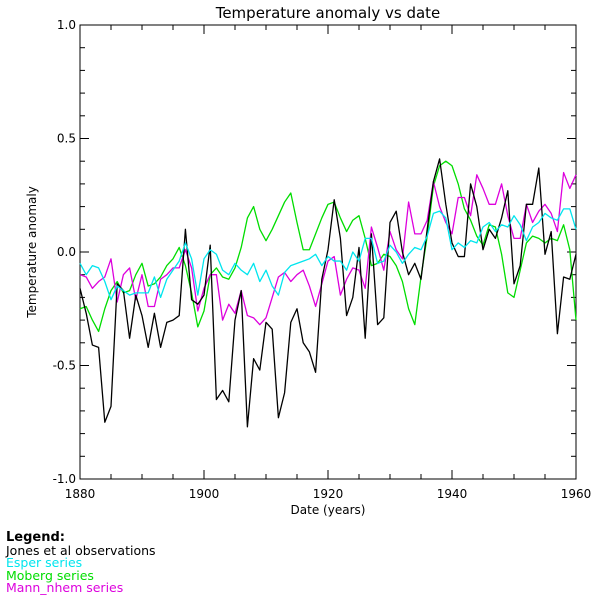 Image resolution: width=600 pixels, height=600 pixels. Describe the element at coordinates (576, 494) in the screenshot. I see `x-tick-label: 1960` at that location.